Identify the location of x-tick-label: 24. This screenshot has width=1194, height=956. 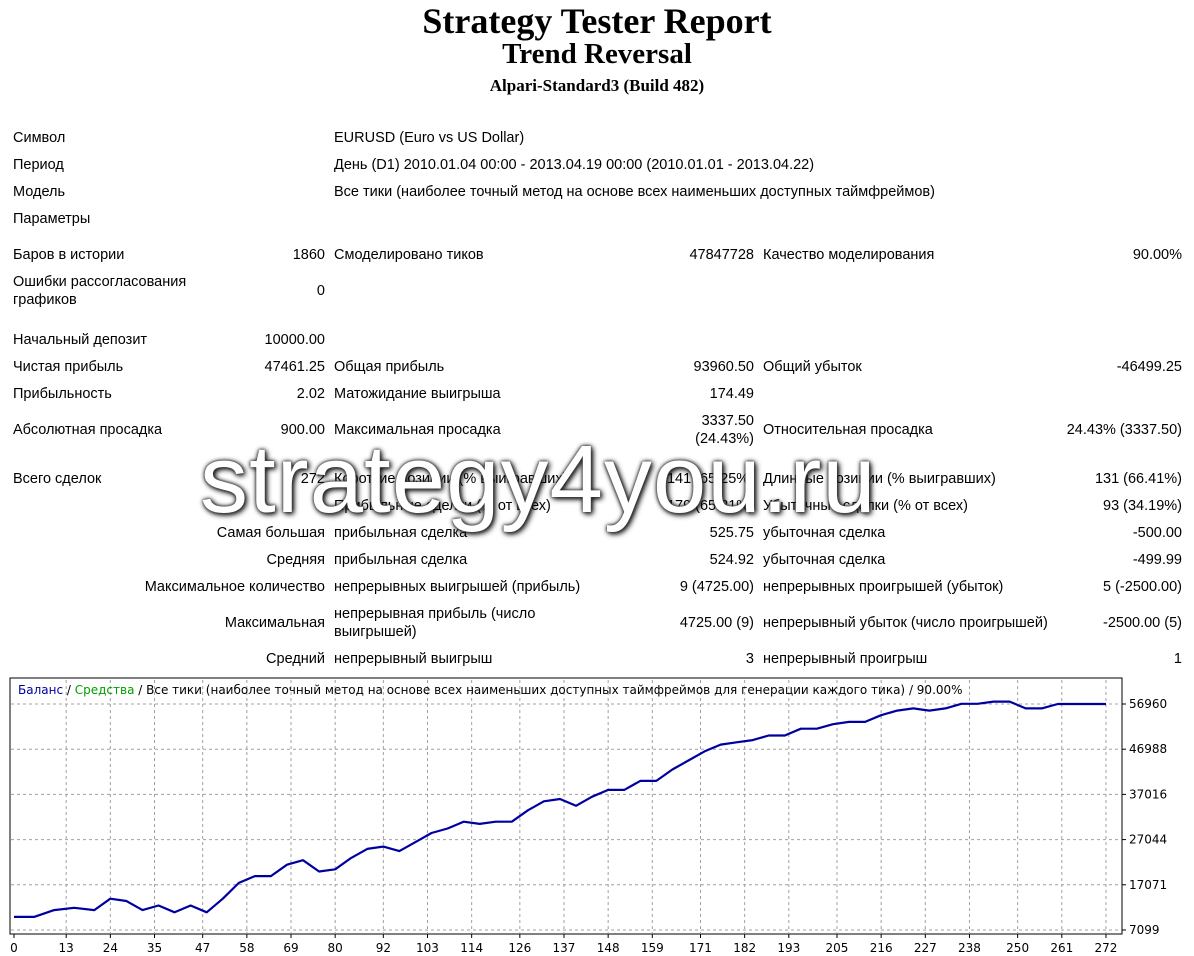
(110, 948).